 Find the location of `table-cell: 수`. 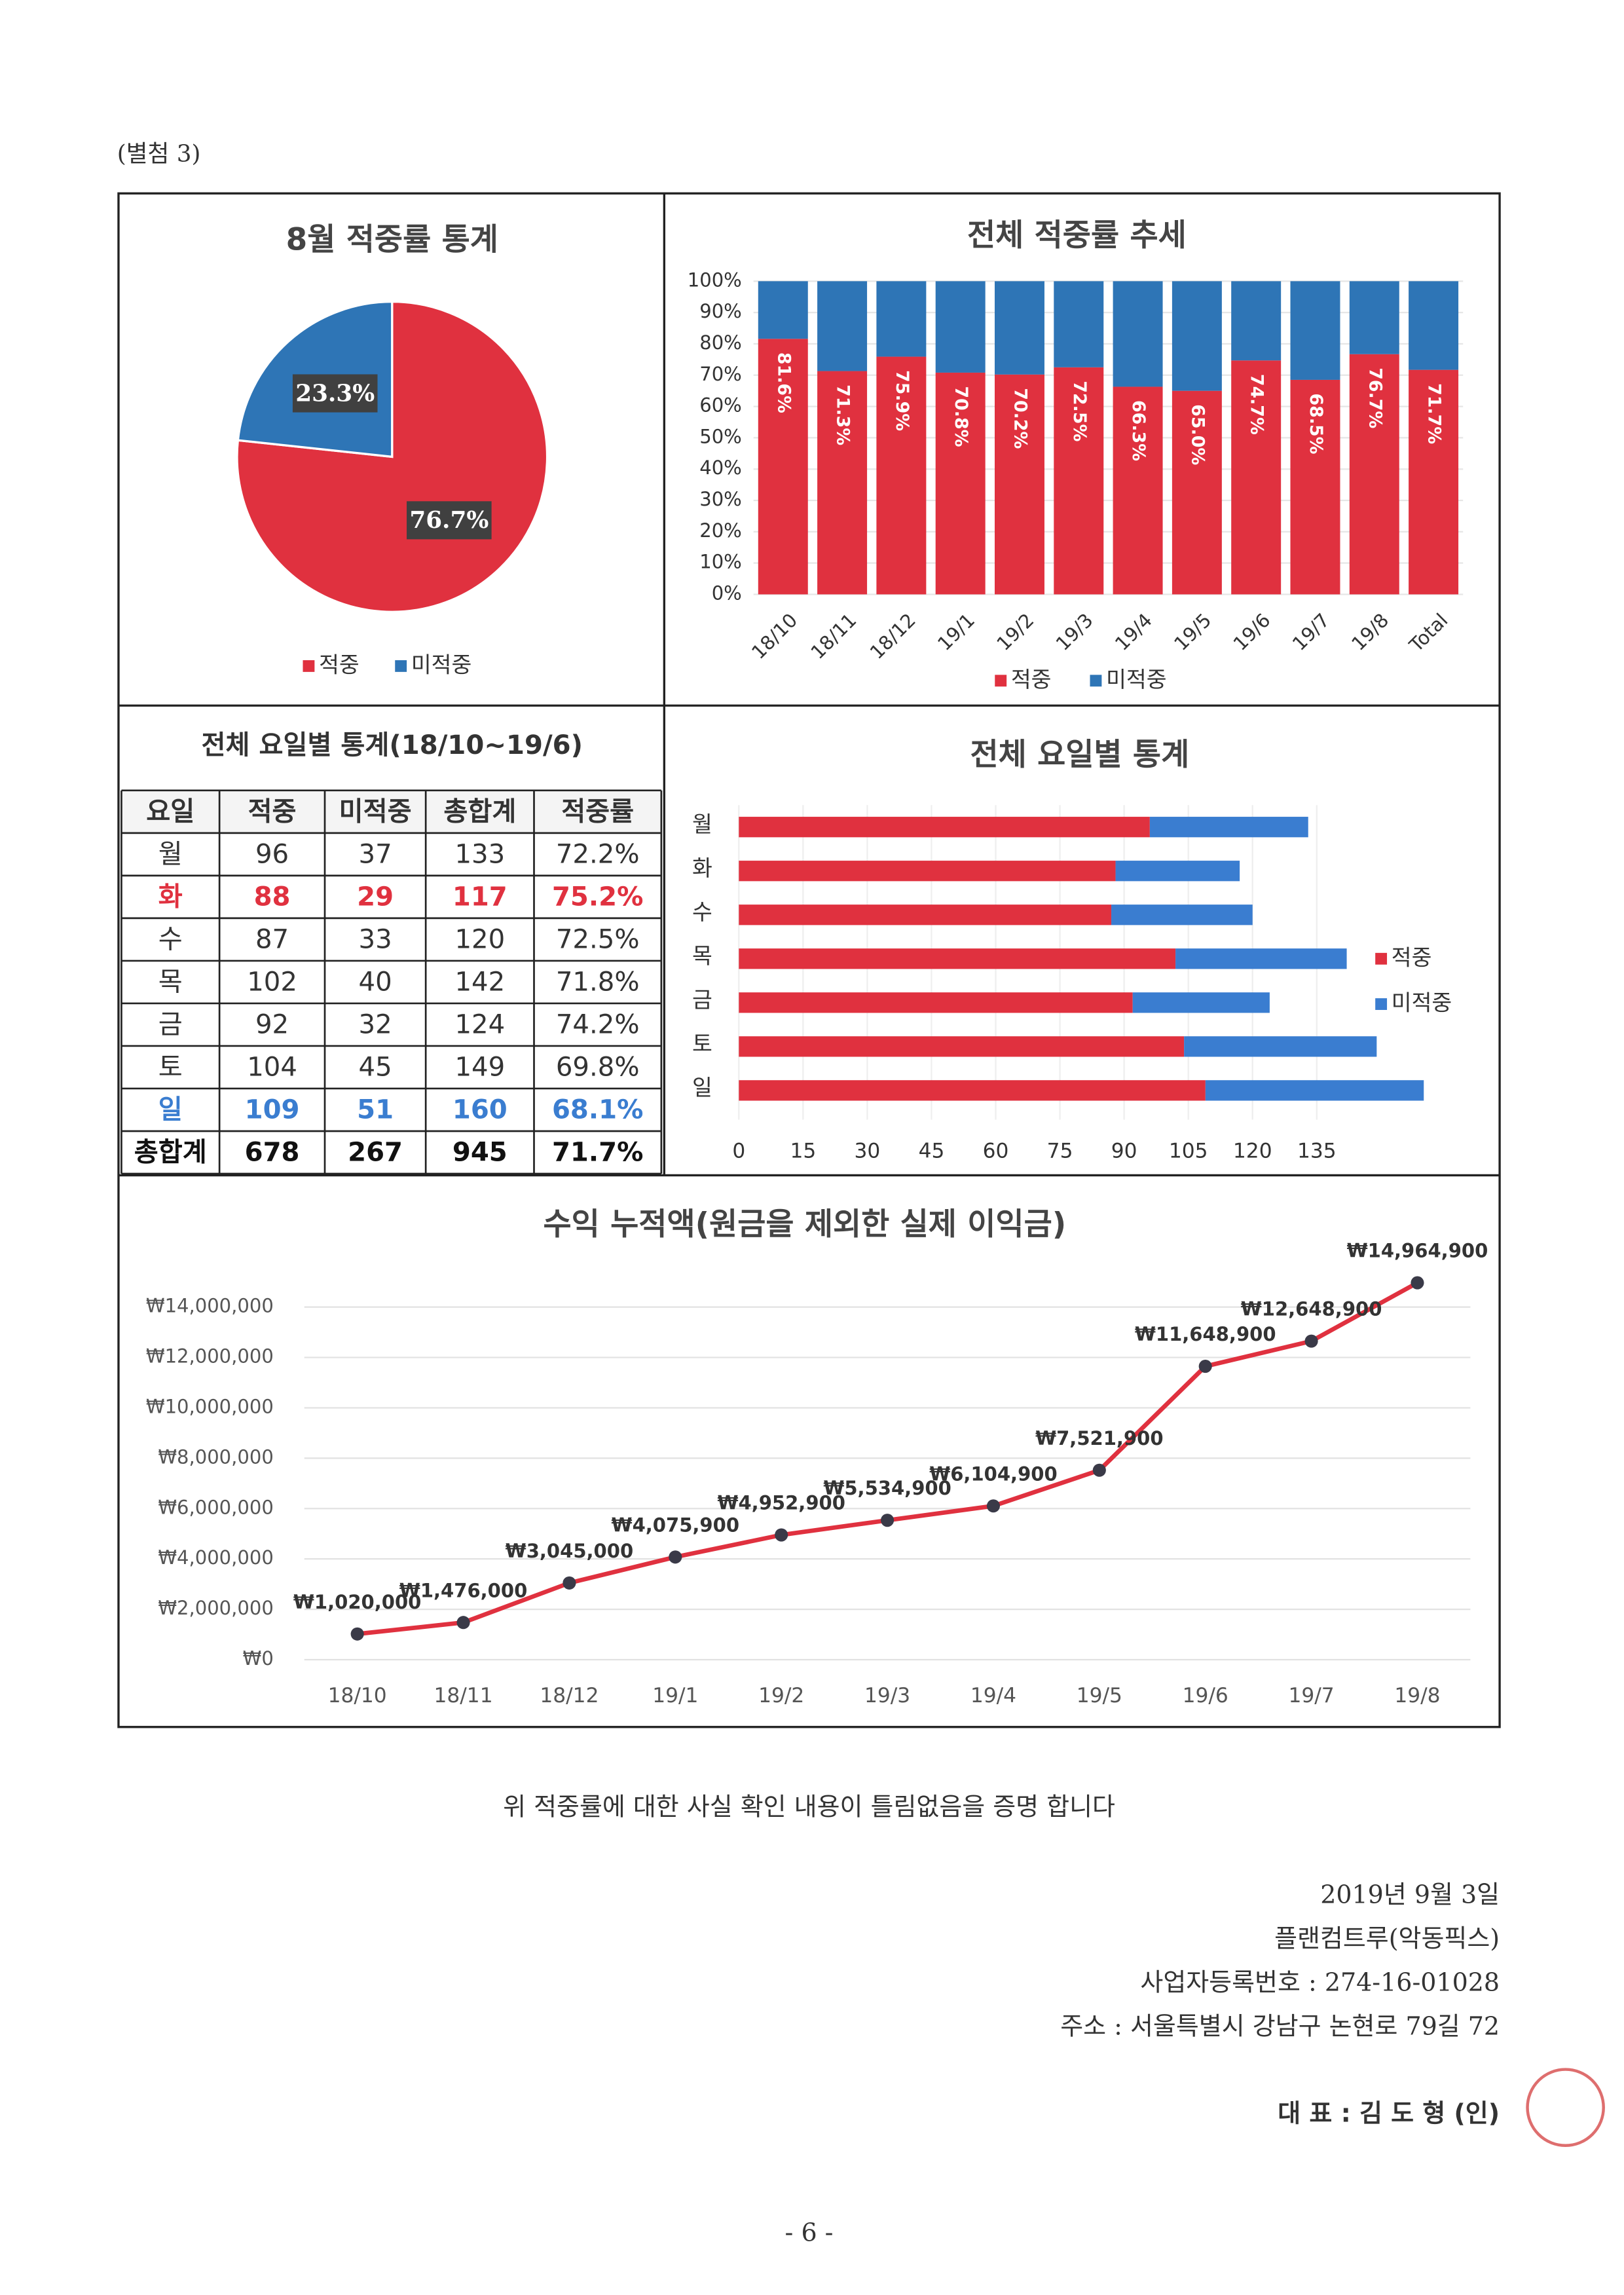

table-cell: 수 is located at coordinates (170, 940).